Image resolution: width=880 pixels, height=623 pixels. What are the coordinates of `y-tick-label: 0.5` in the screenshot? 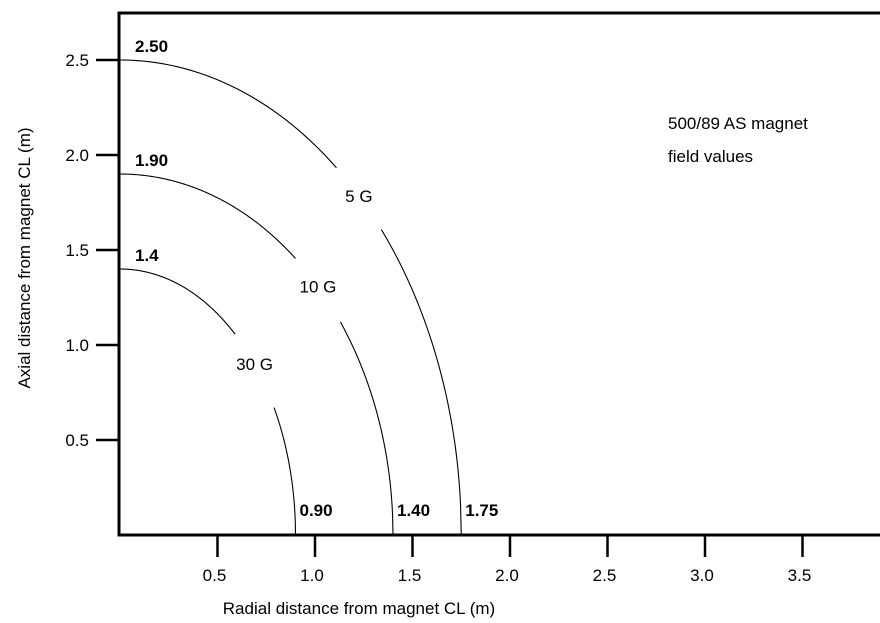 It's located at (77, 440).